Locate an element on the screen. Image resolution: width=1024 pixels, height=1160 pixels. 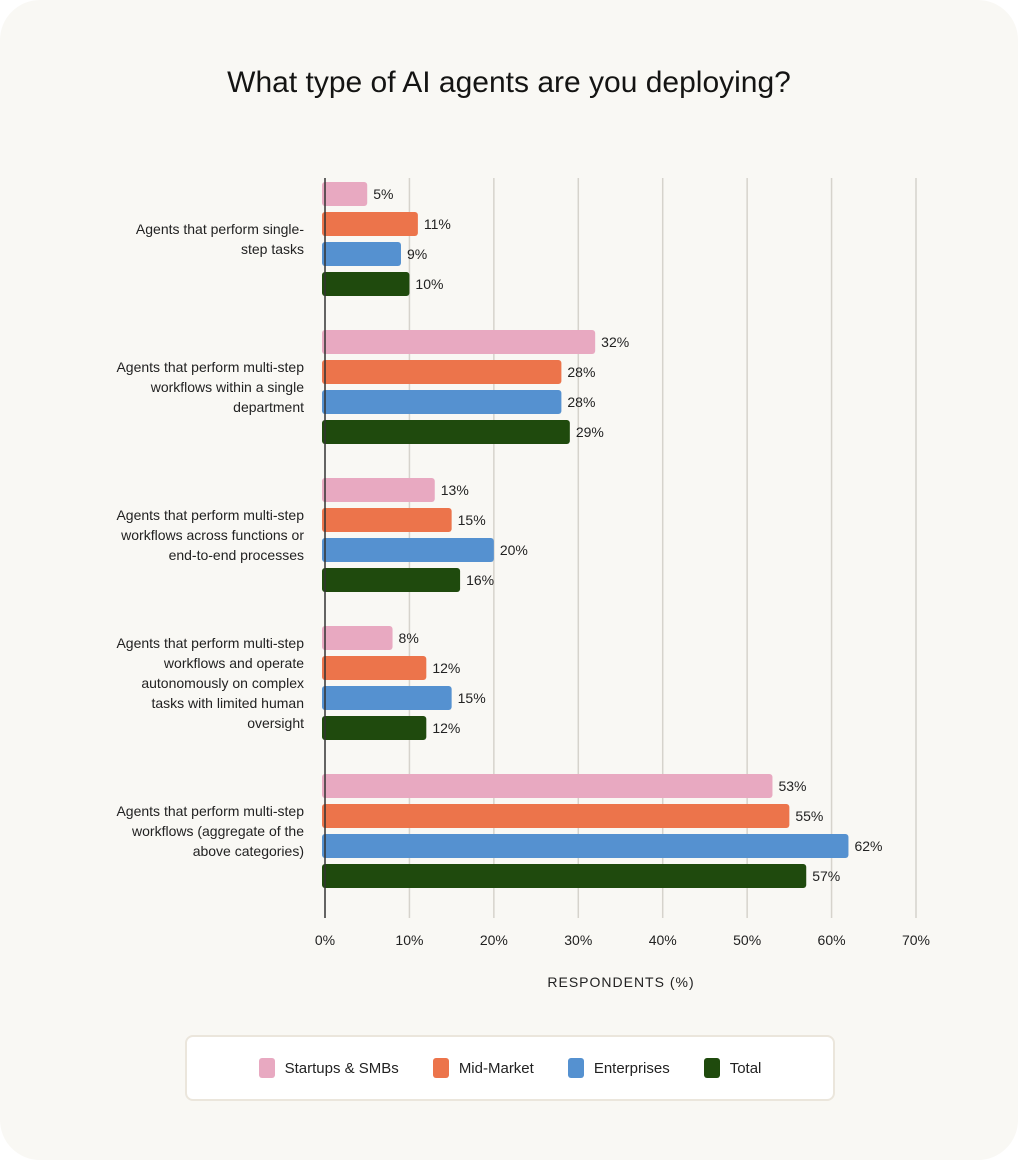
data-label: 62% is located at coordinates (868, 846).